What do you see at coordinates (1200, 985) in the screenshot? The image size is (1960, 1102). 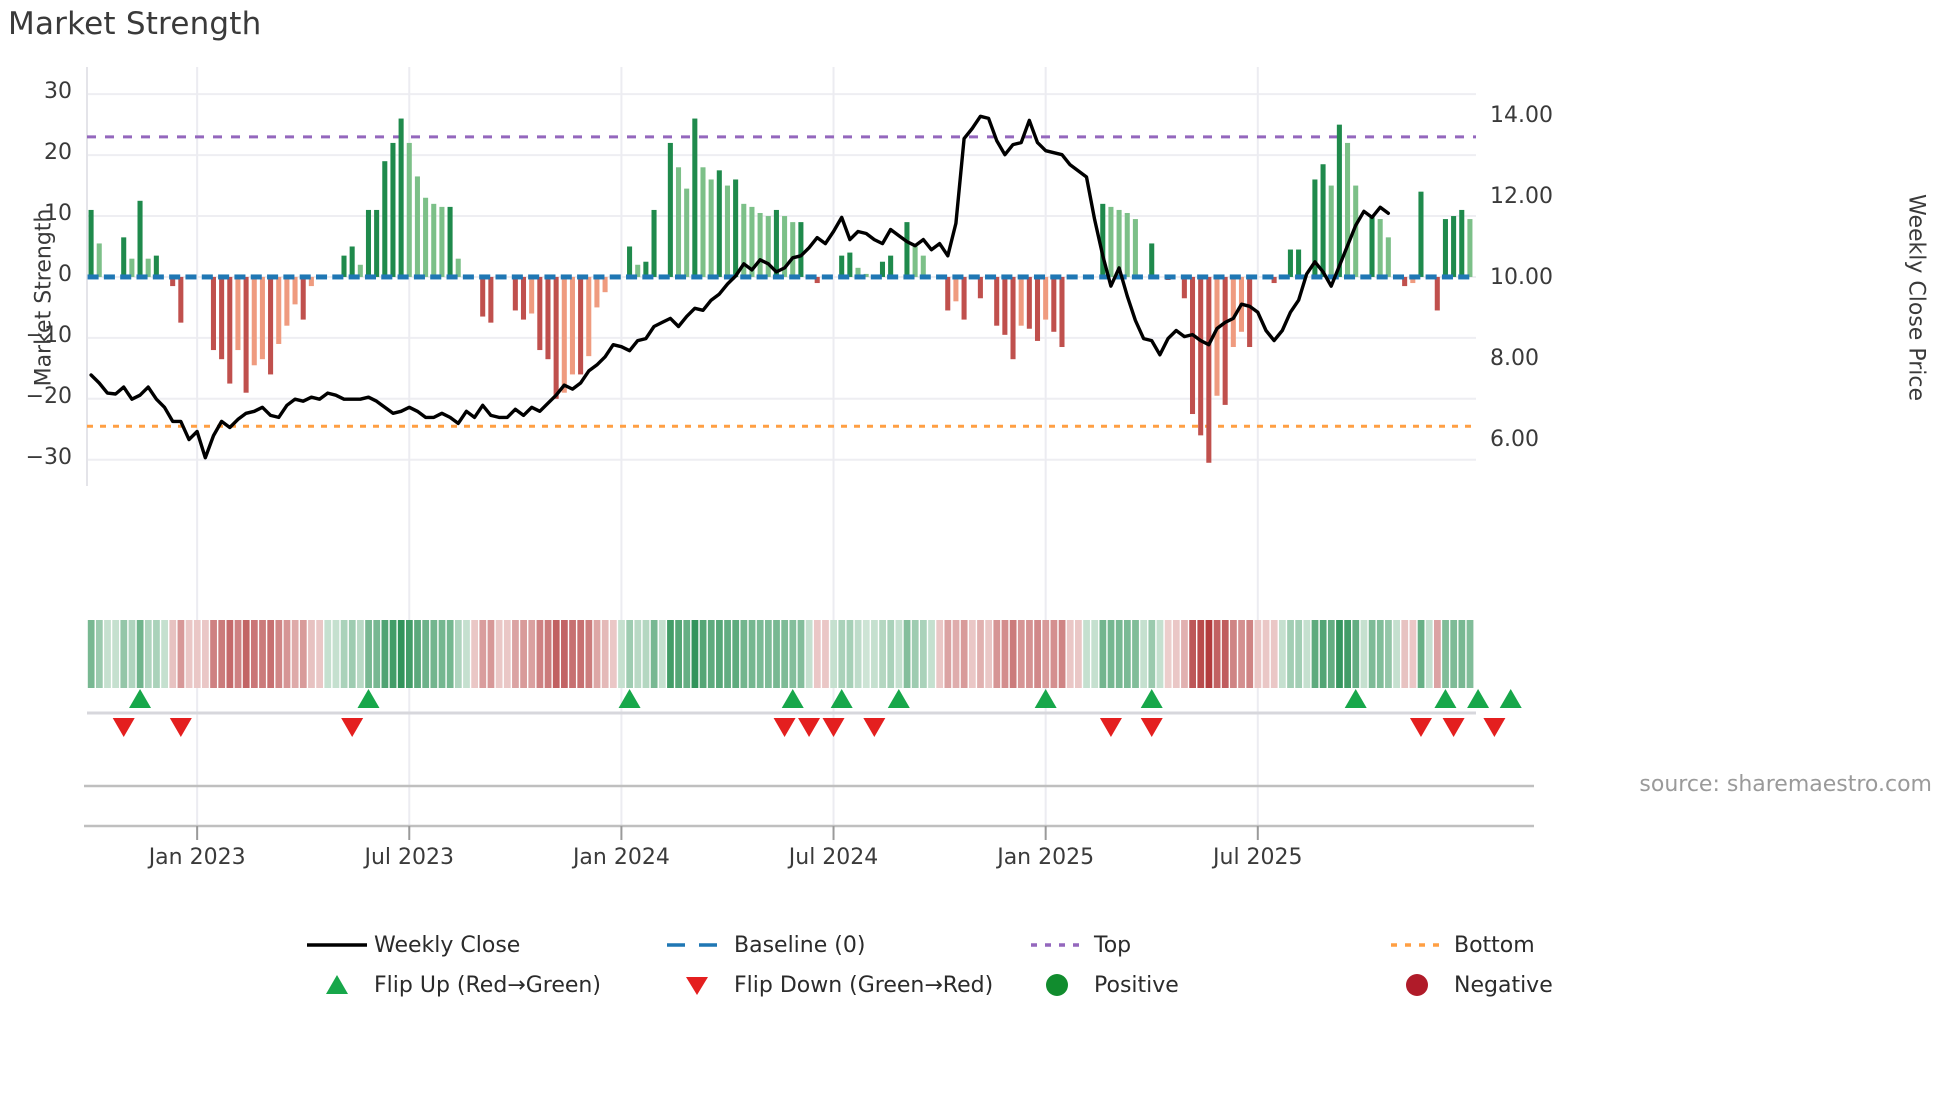 I see `legend-item: Positive` at bounding box center [1200, 985].